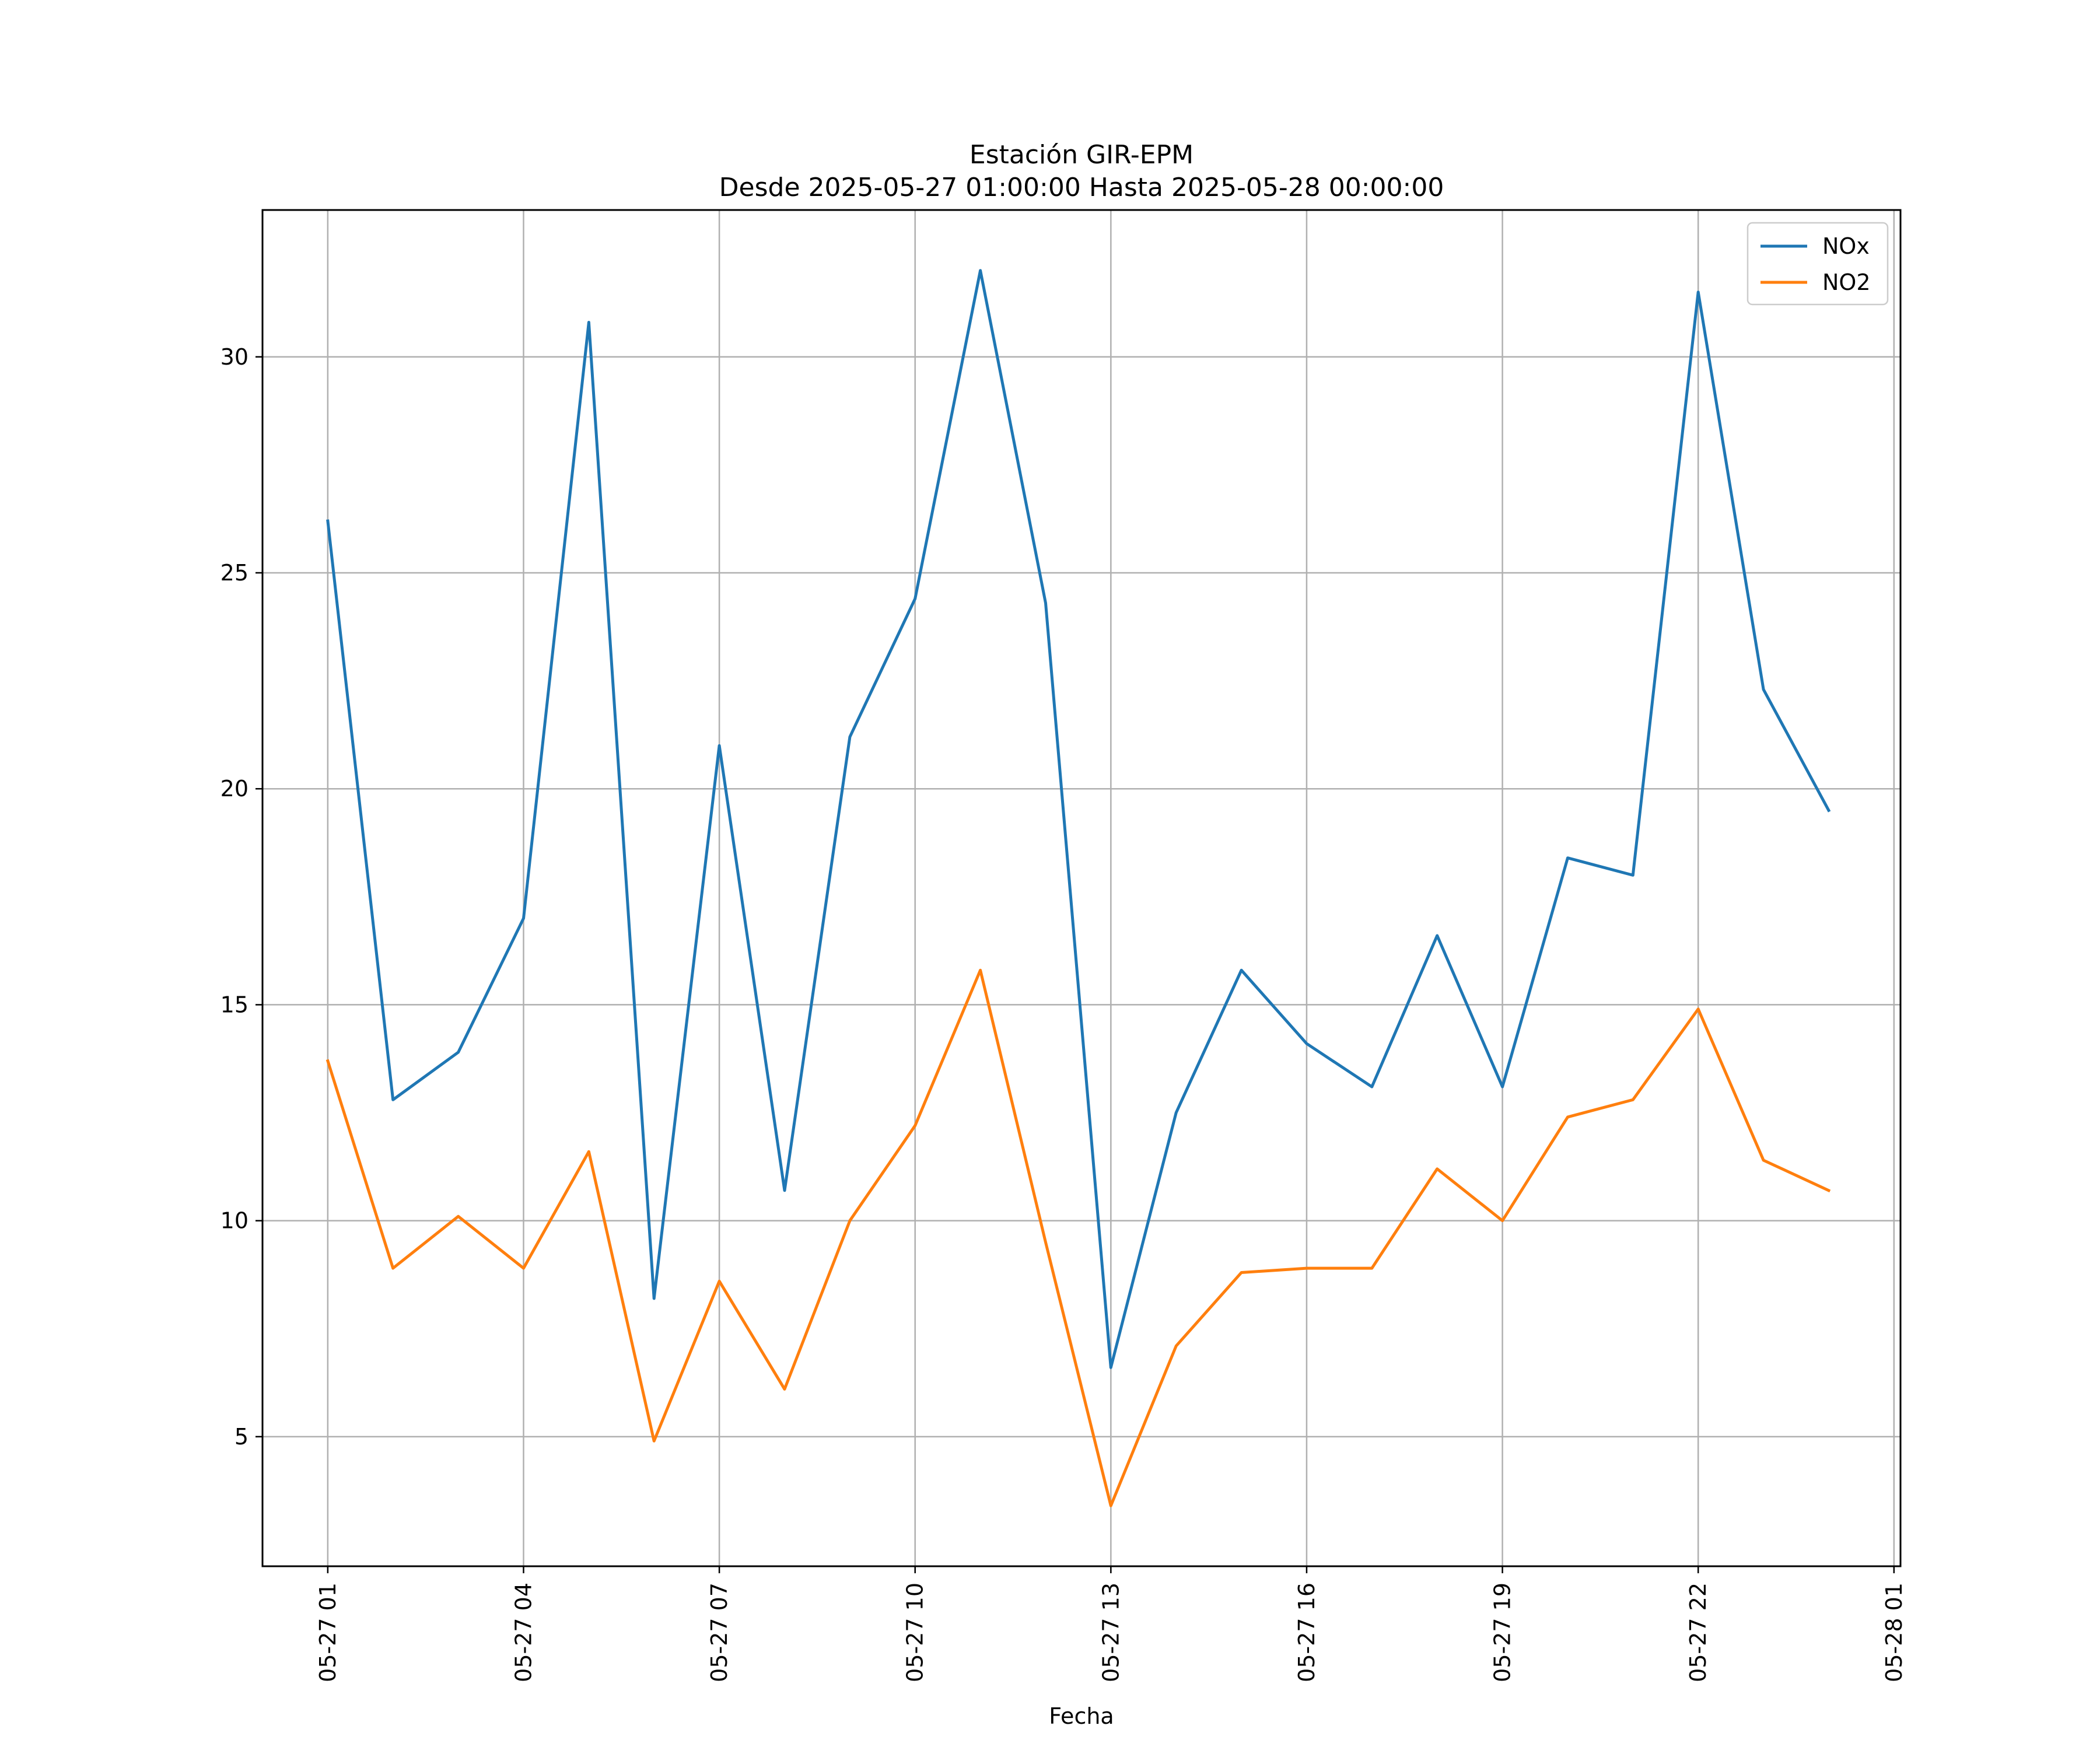  I want to click on legend-frame, so click(1817, 264).